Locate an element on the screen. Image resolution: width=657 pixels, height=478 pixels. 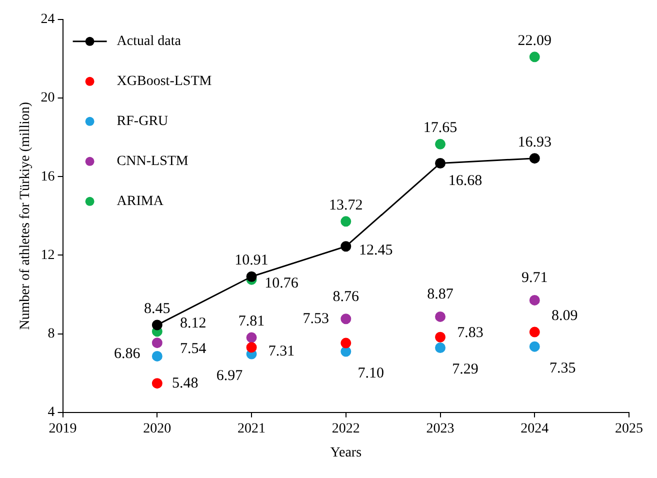
data-label: 6.86 is located at coordinates (127, 354).